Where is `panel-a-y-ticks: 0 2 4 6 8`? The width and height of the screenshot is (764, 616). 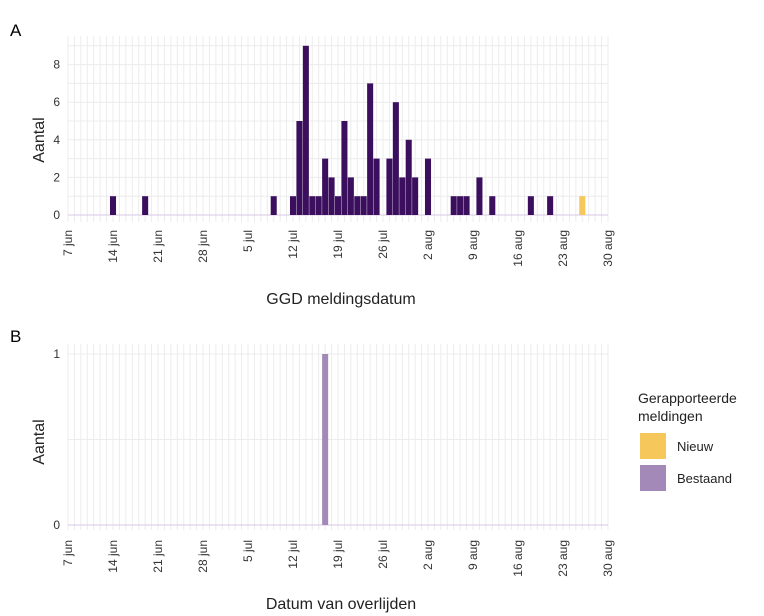 panel-a-y-ticks: 0 2 4 6 8 is located at coordinates (56, 140).